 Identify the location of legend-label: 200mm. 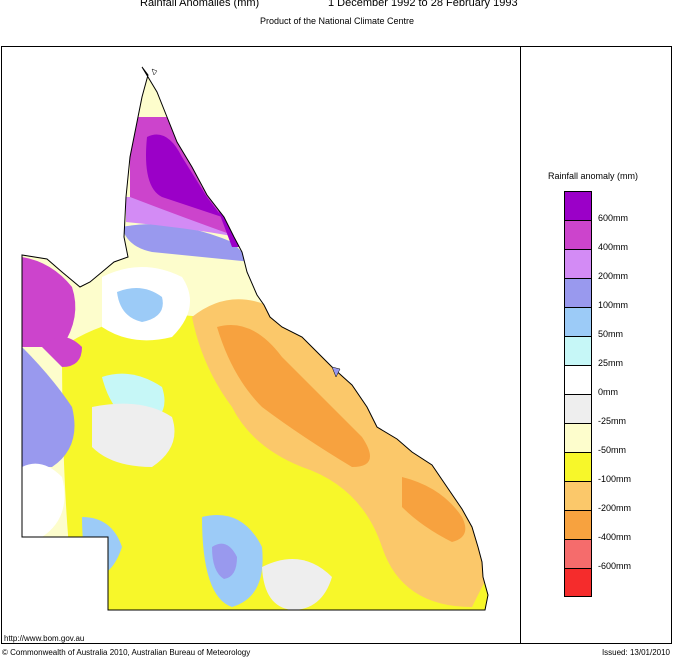
(613, 276).